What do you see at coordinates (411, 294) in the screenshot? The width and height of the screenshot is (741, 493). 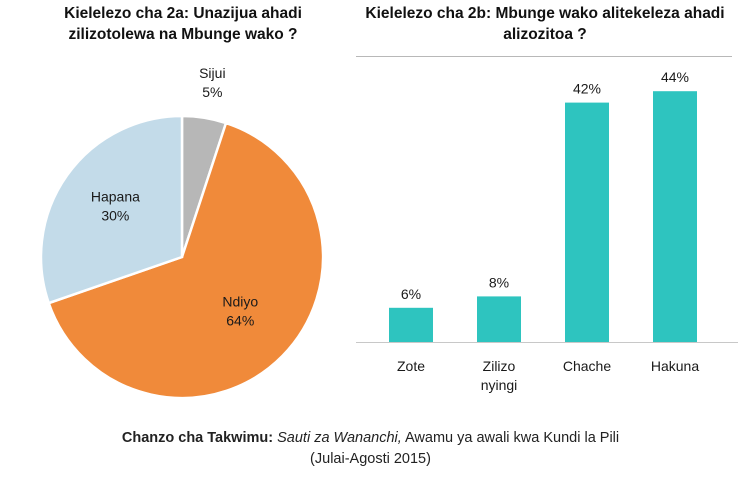 I see `bar-value-zote: 6%` at bounding box center [411, 294].